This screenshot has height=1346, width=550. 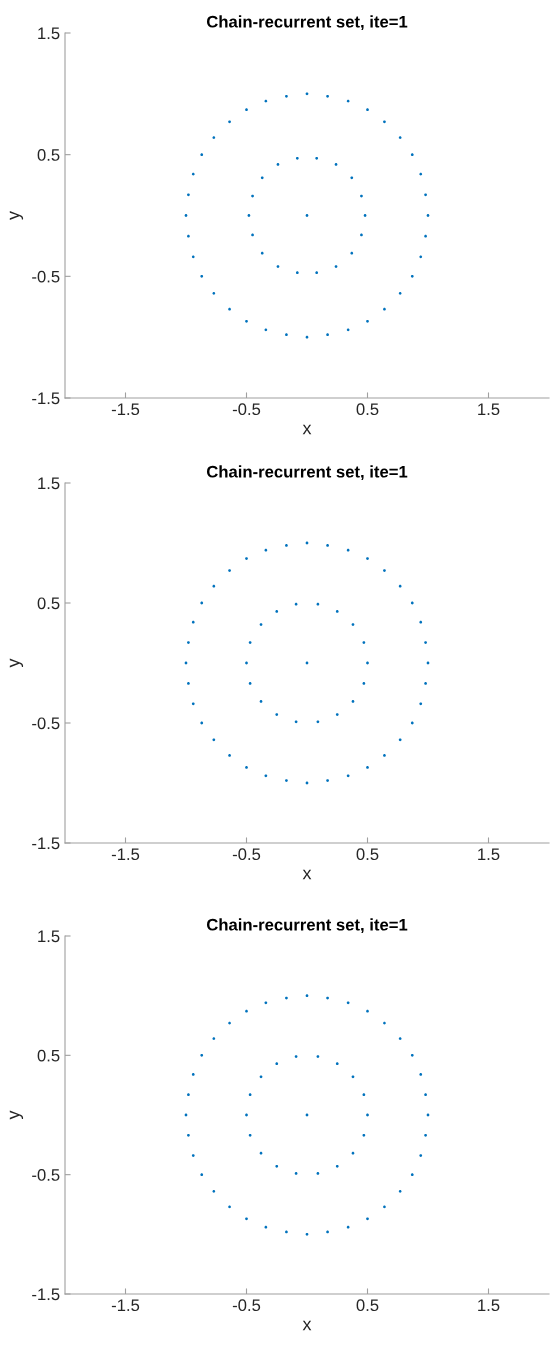 I want to click on x-tick-label: -0.5, so click(x=246, y=409).